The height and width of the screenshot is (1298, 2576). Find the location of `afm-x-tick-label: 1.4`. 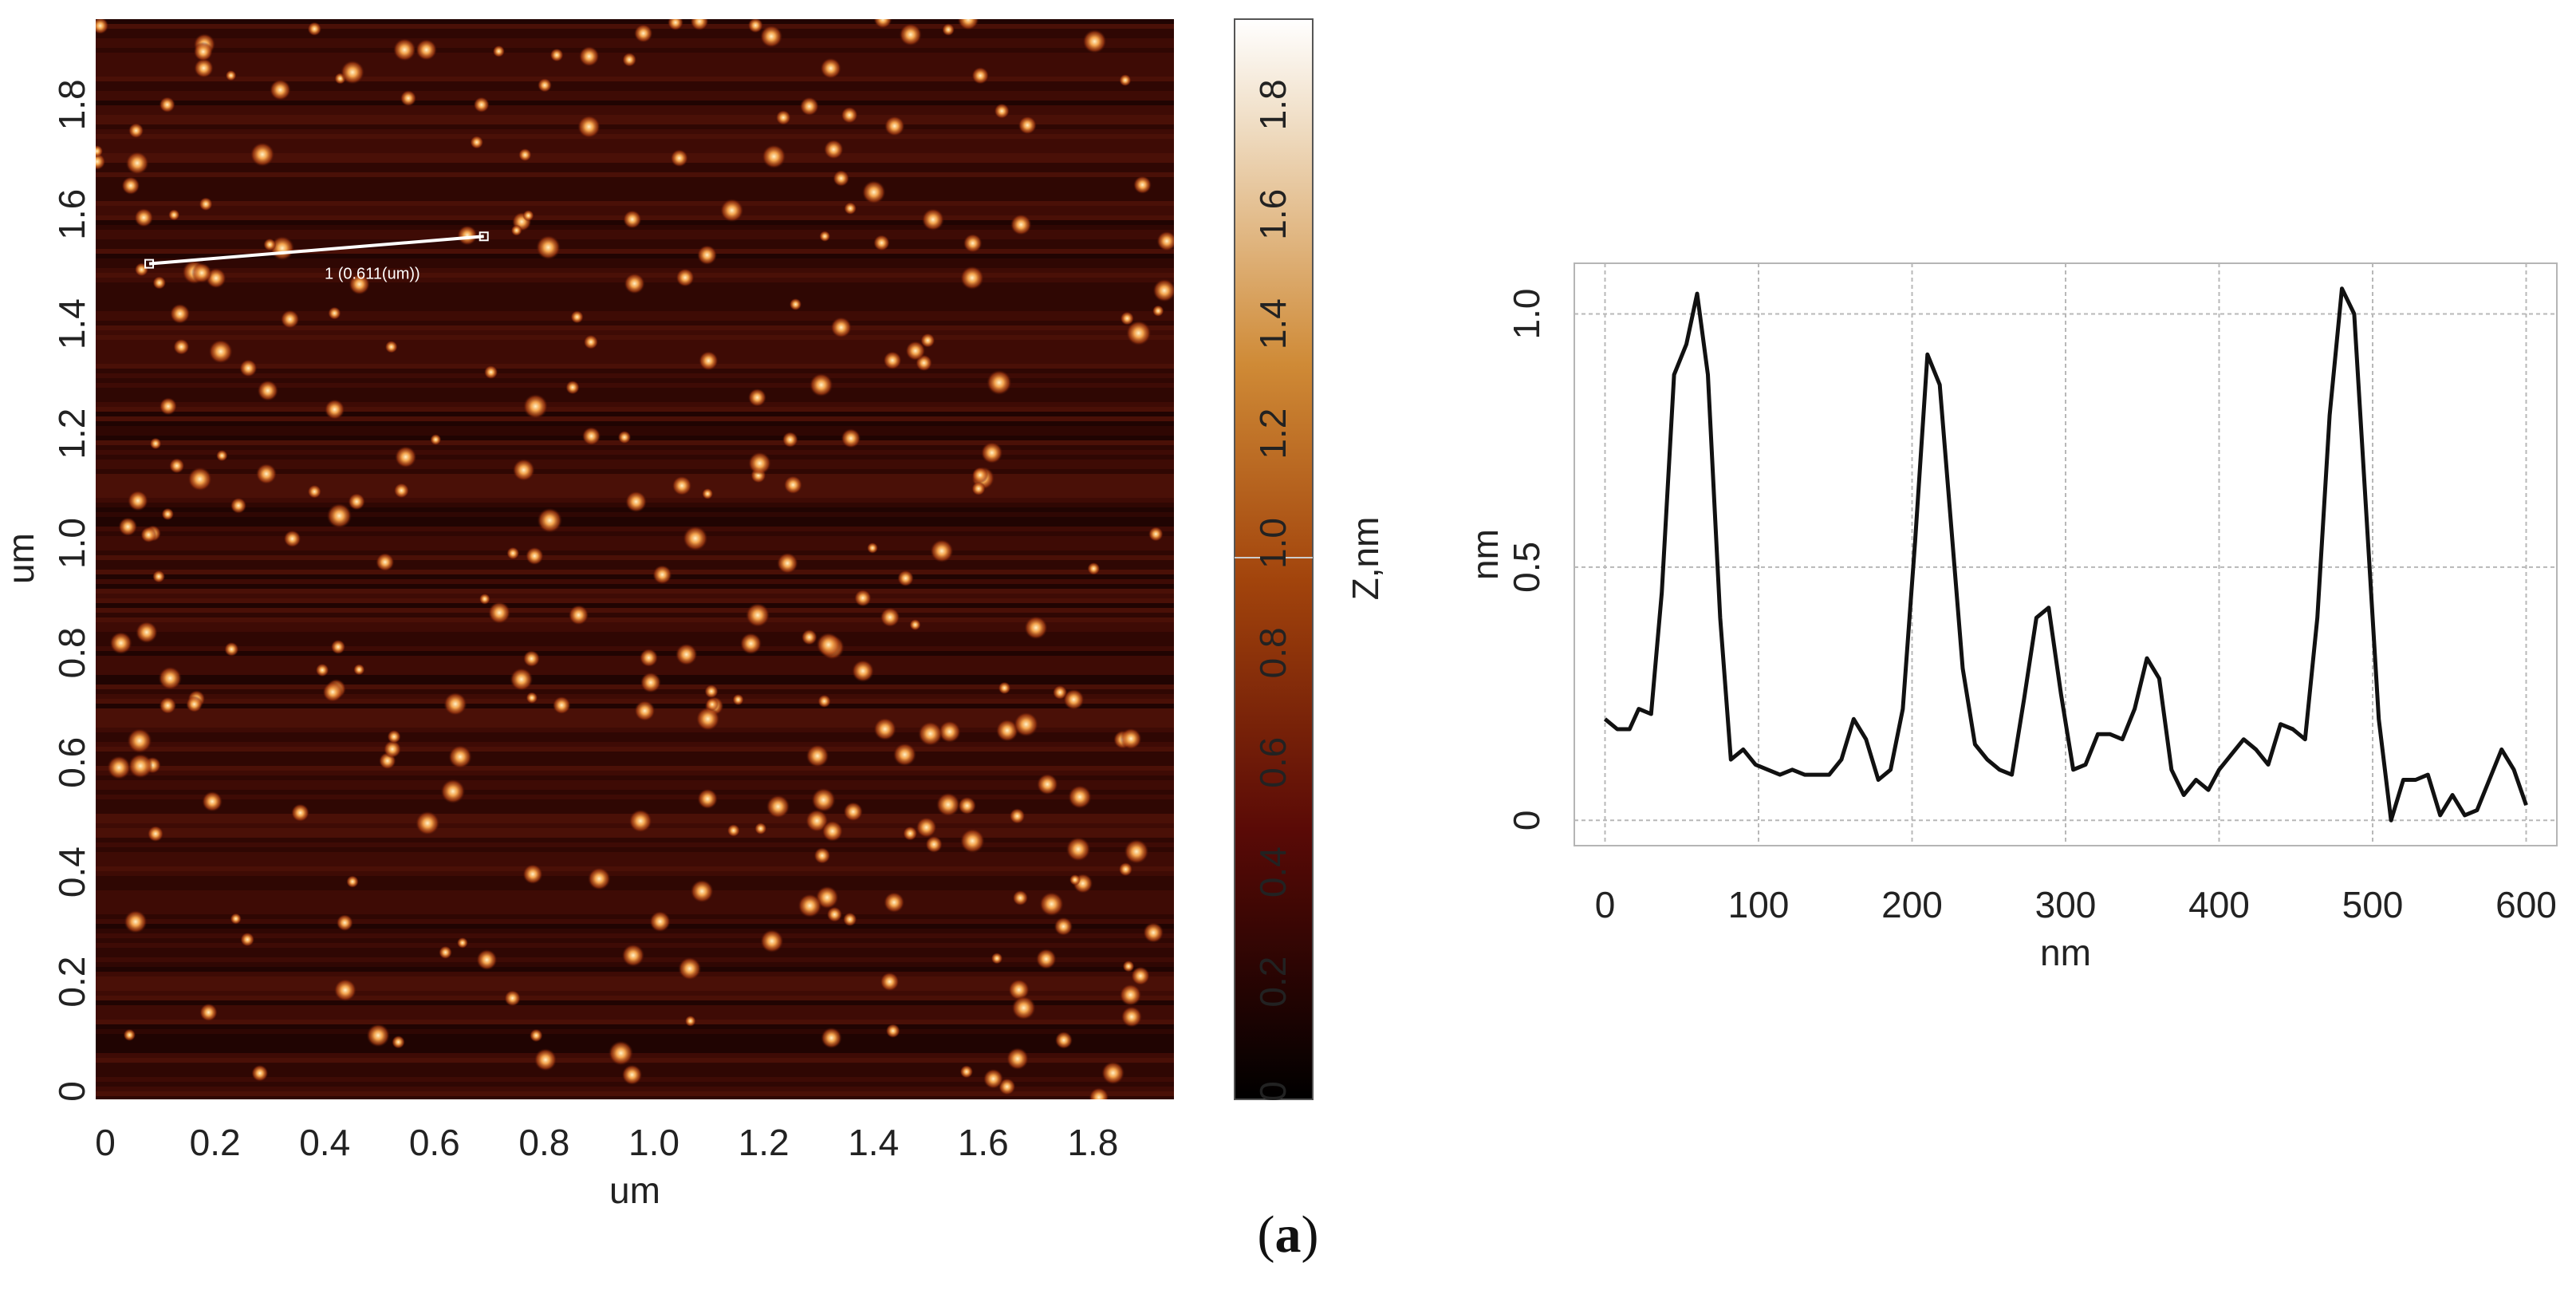

afm-x-tick-label: 1.4 is located at coordinates (873, 1142).